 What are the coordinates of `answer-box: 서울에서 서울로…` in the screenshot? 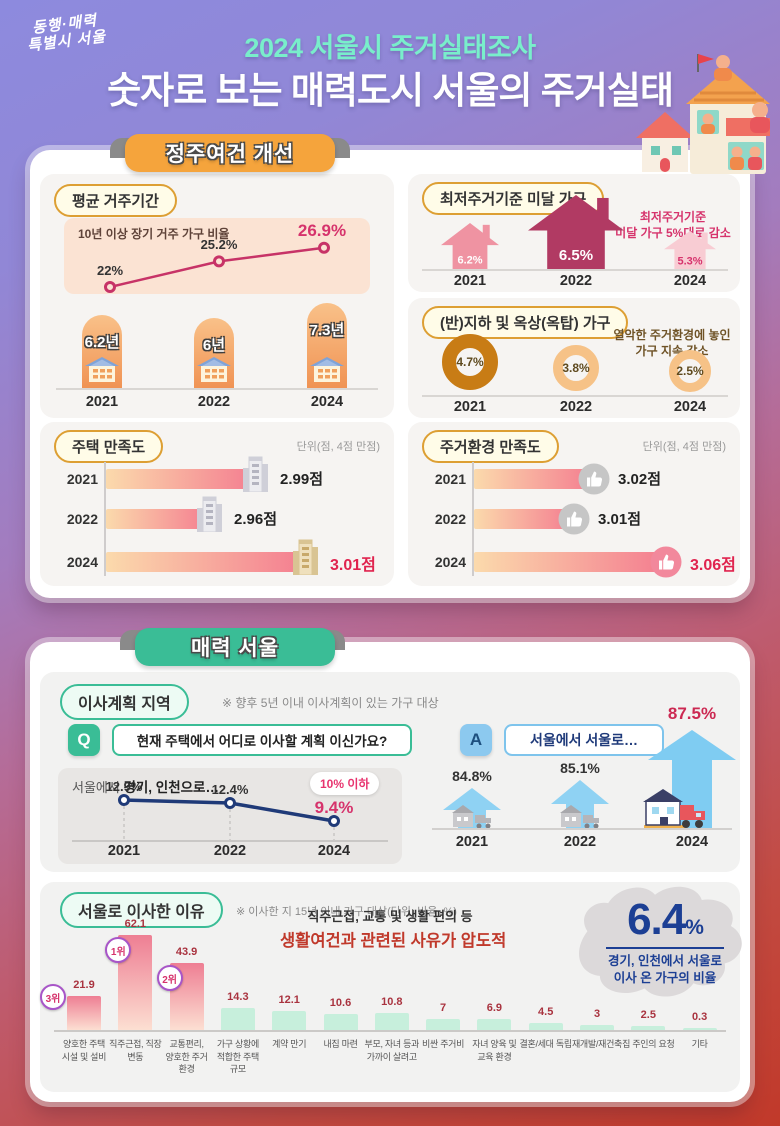 It's located at (584, 740).